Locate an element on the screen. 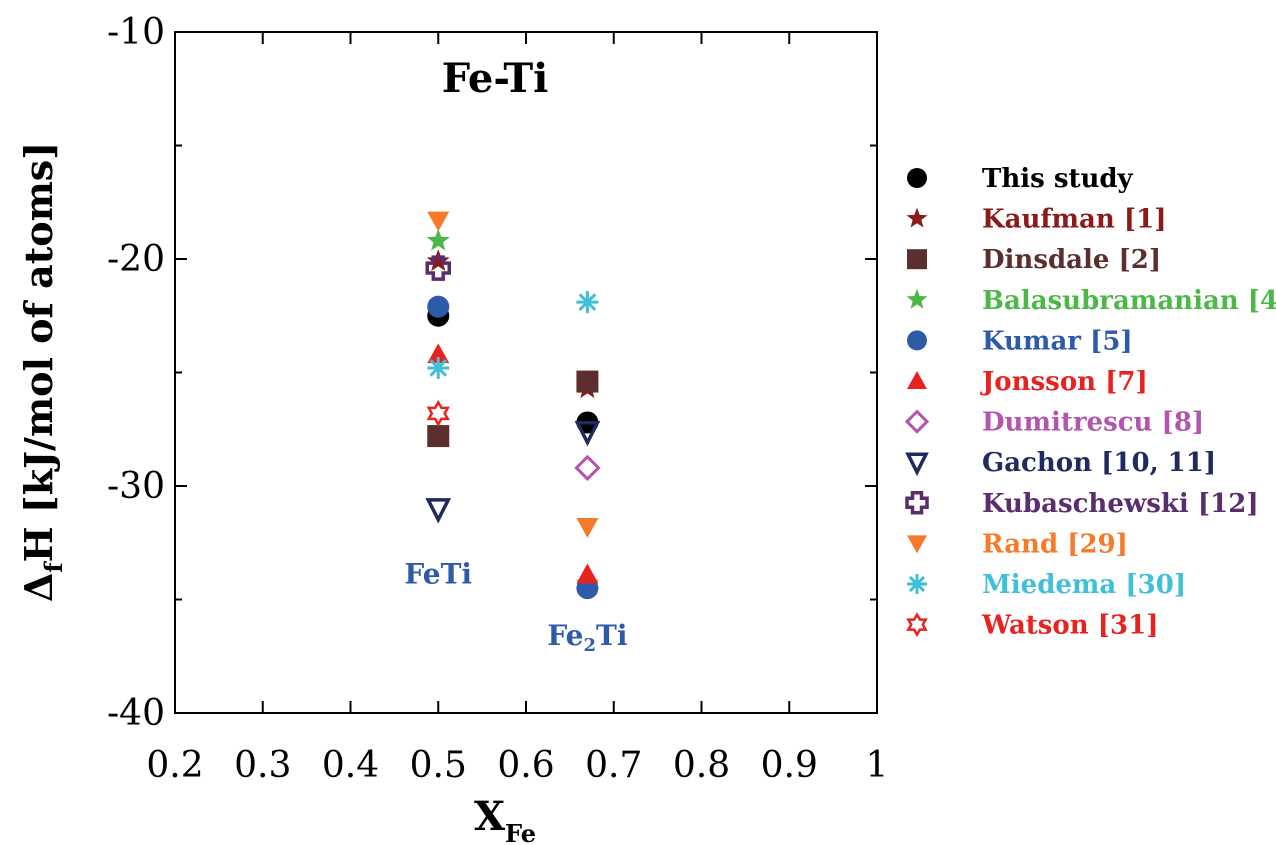 The image size is (1276, 845). legend-item: Jonsson [7] is located at coordinates (1027, 382).